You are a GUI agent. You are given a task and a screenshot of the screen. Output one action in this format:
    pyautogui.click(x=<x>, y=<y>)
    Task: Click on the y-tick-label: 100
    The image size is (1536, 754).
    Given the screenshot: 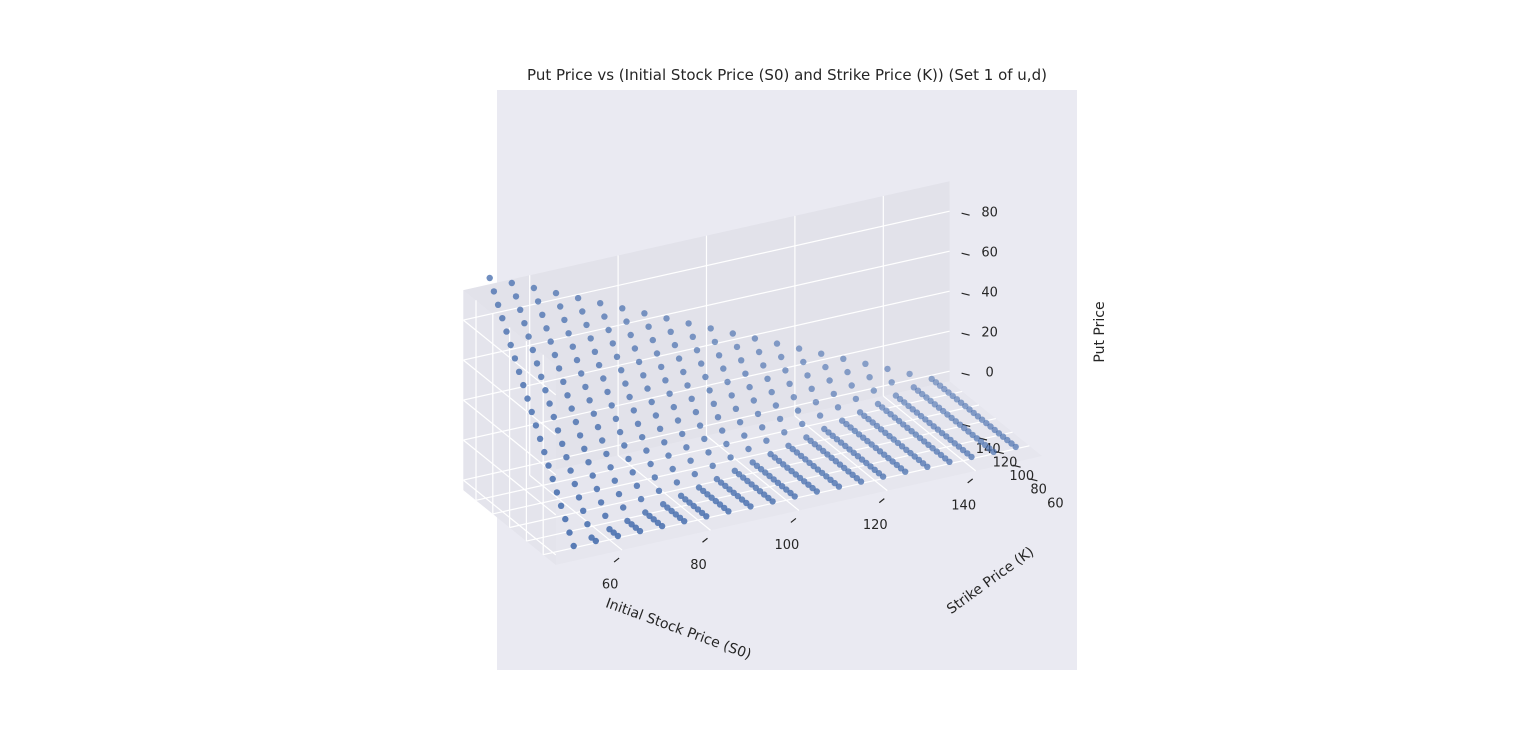 What is the action you would take?
    pyautogui.click(x=1021, y=476)
    